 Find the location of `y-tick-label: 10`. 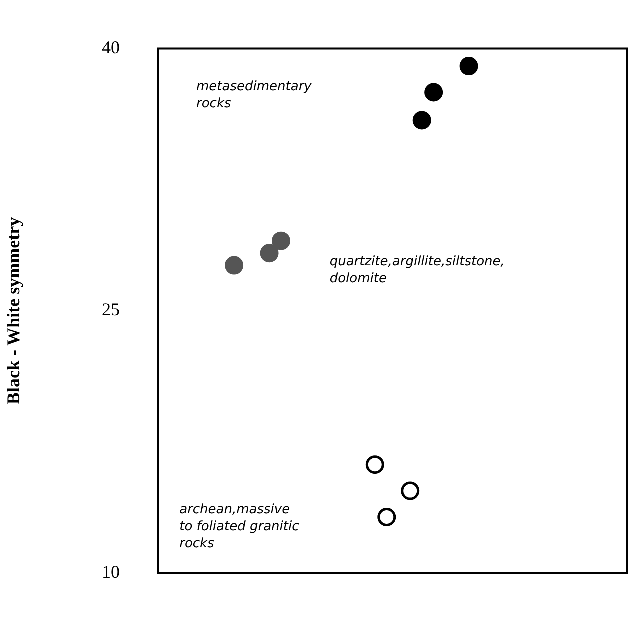

y-tick-label: 10 is located at coordinates (111, 572).